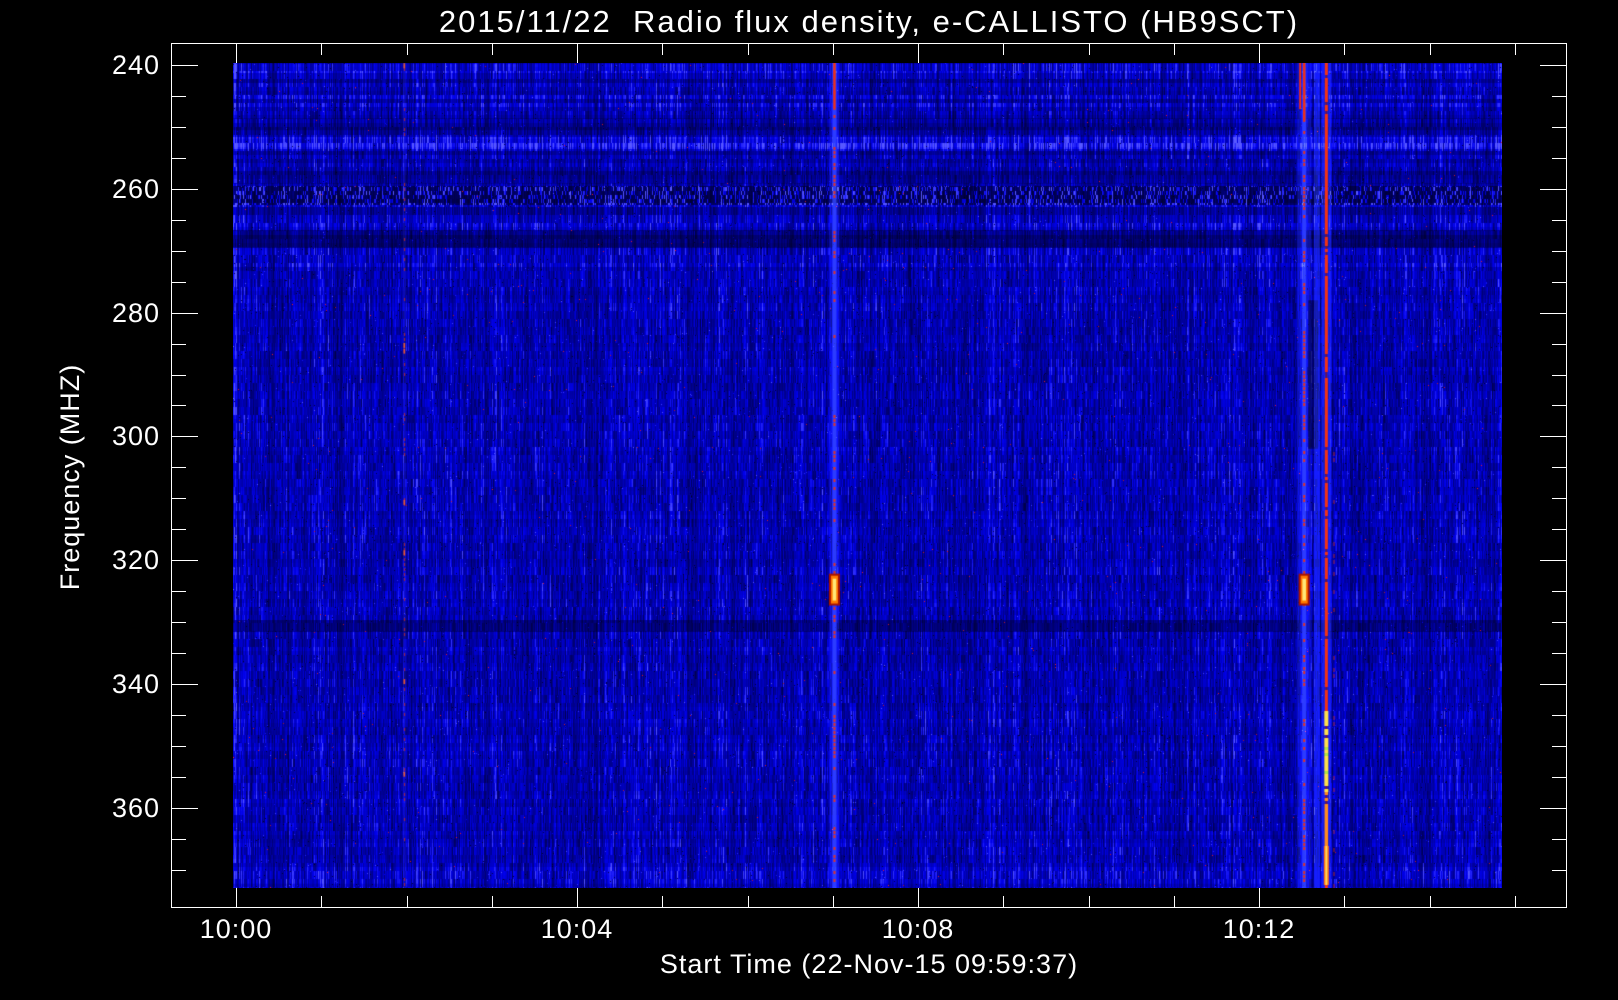 The image size is (1618, 1000). Describe the element at coordinates (135, 684) in the screenshot. I see `y-tick-label: 340` at that location.